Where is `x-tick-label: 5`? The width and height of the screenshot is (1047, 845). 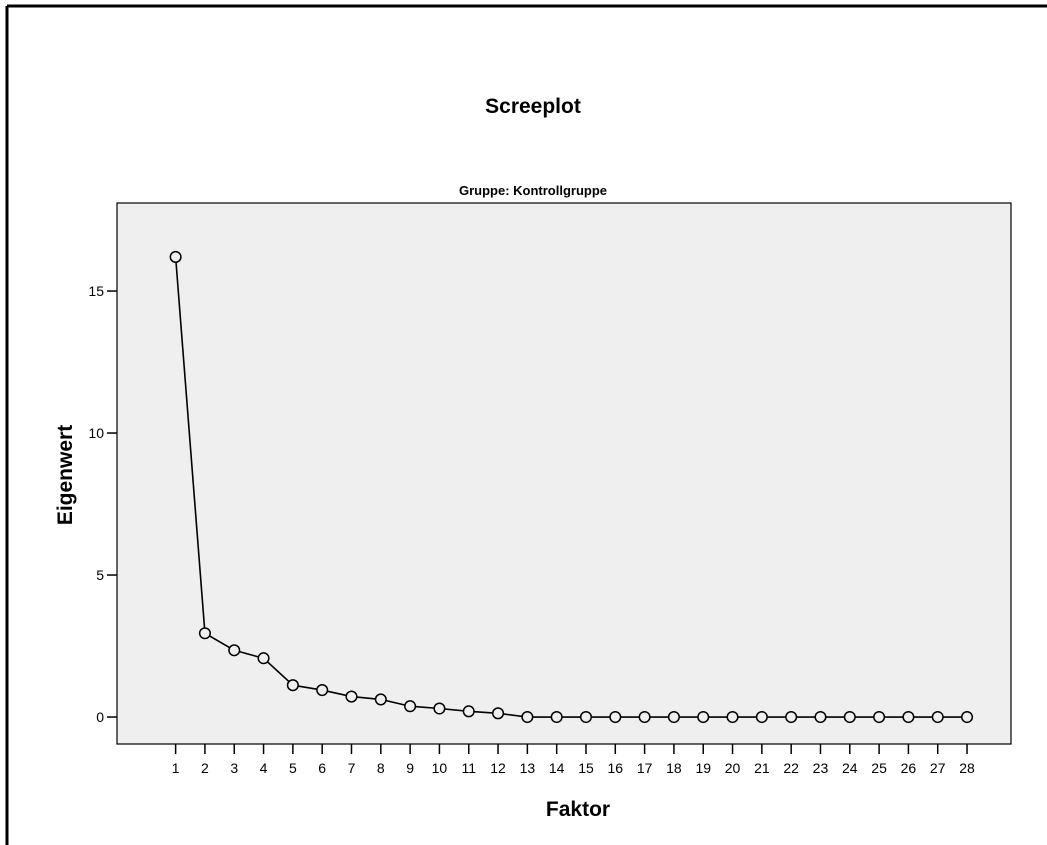
x-tick-label: 5 is located at coordinates (293, 768).